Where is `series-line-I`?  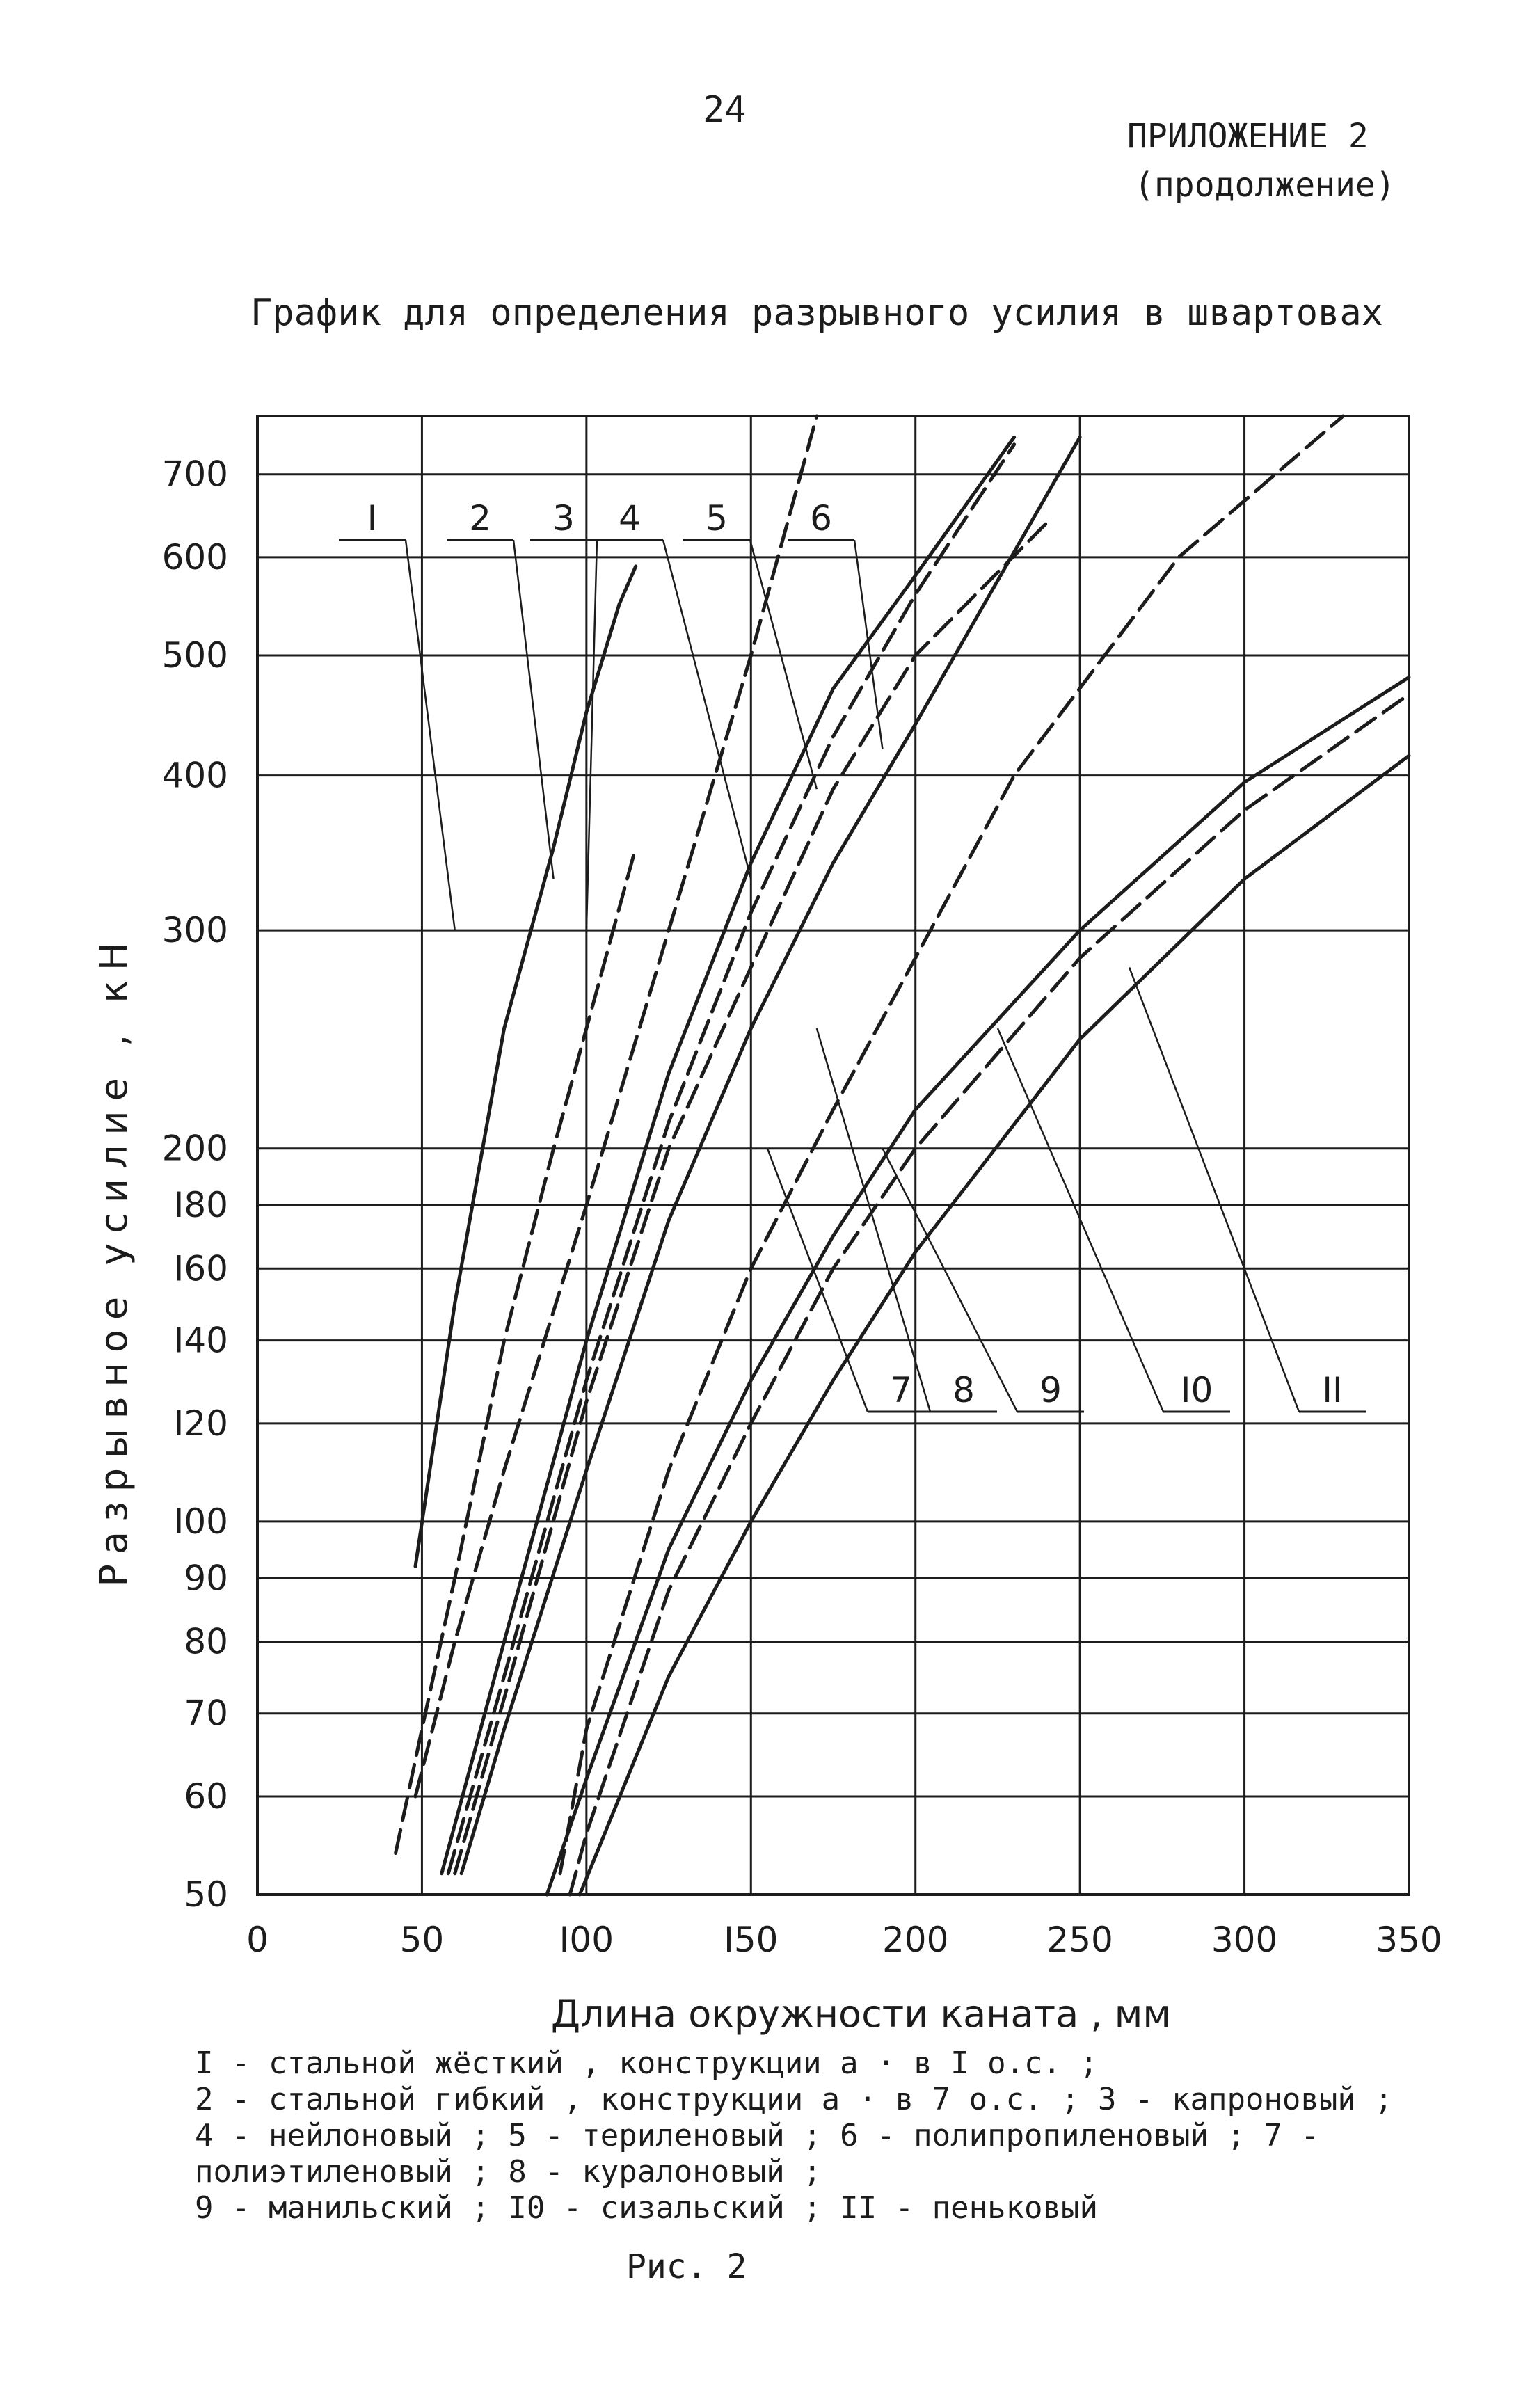
series-line-I is located at coordinates (525, 1066).